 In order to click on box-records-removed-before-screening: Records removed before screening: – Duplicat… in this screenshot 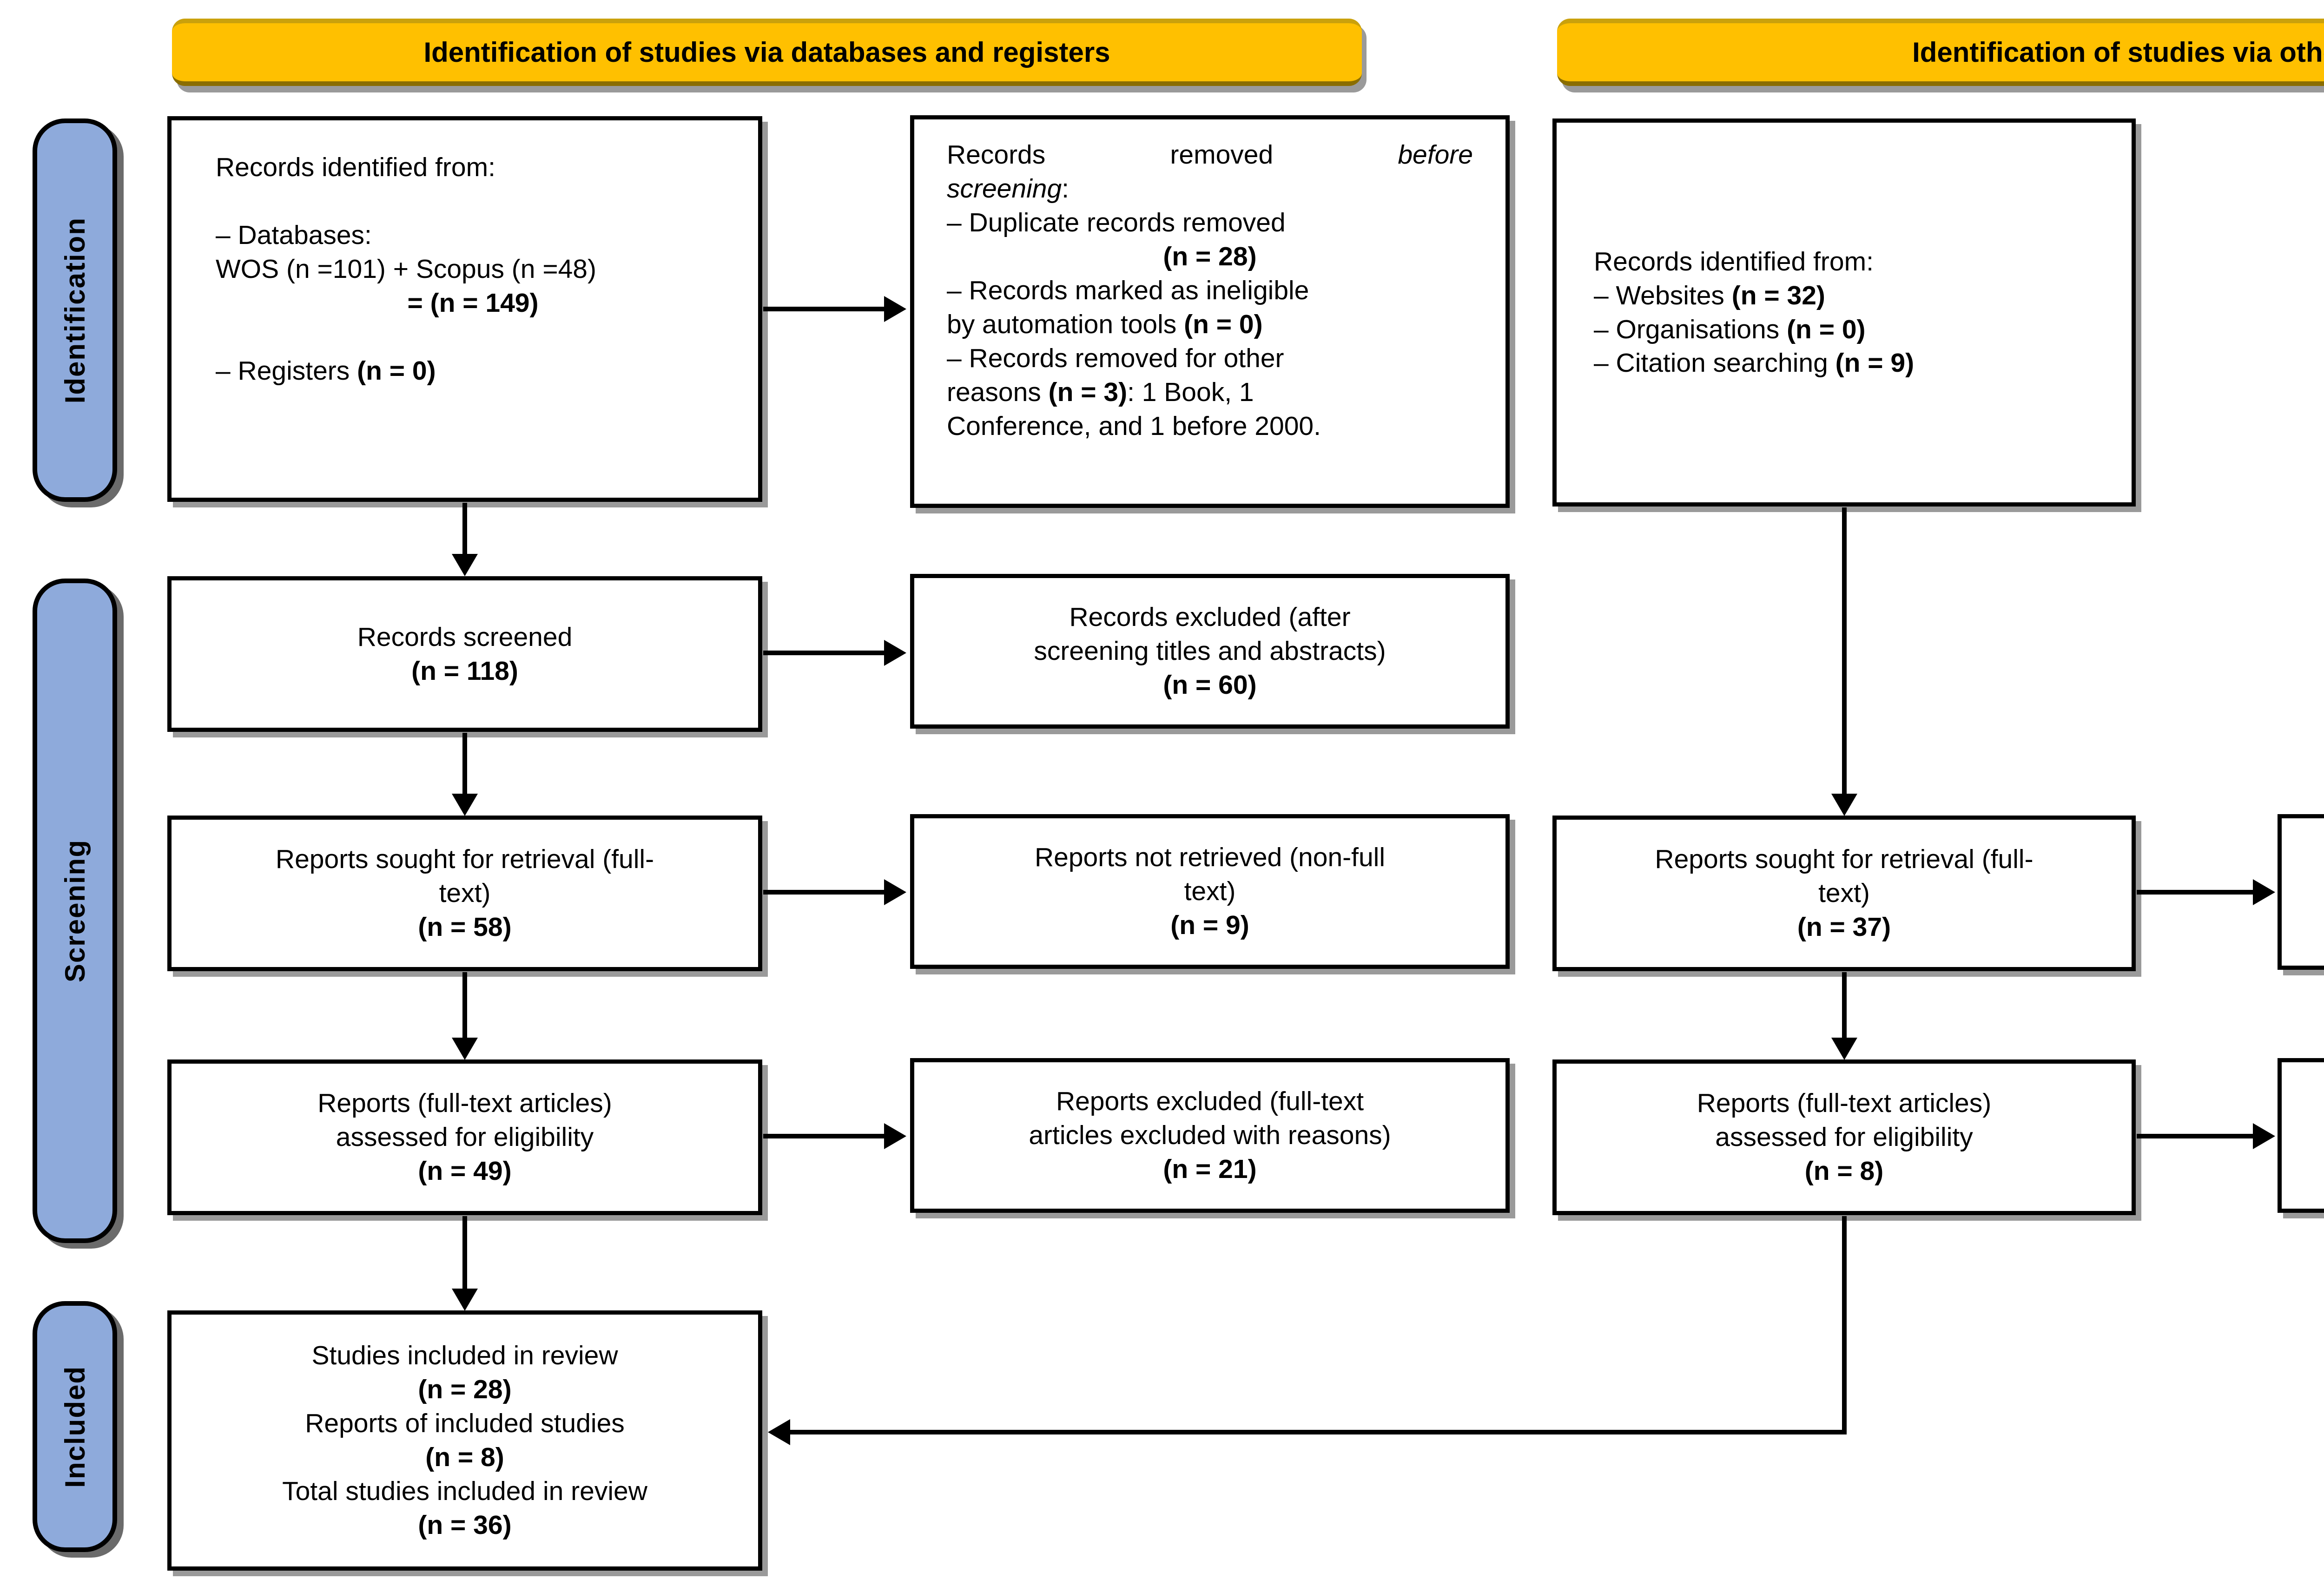, I will do `click(1210, 311)`.